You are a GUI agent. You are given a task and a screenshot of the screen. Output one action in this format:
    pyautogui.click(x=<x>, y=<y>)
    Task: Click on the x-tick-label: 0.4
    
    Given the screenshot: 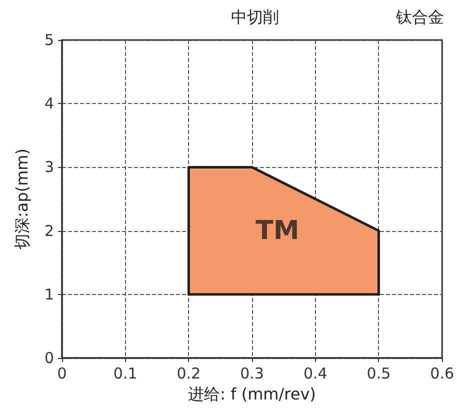 What is the action you would take?
    pyautogui.click(x=315, y=373)
    